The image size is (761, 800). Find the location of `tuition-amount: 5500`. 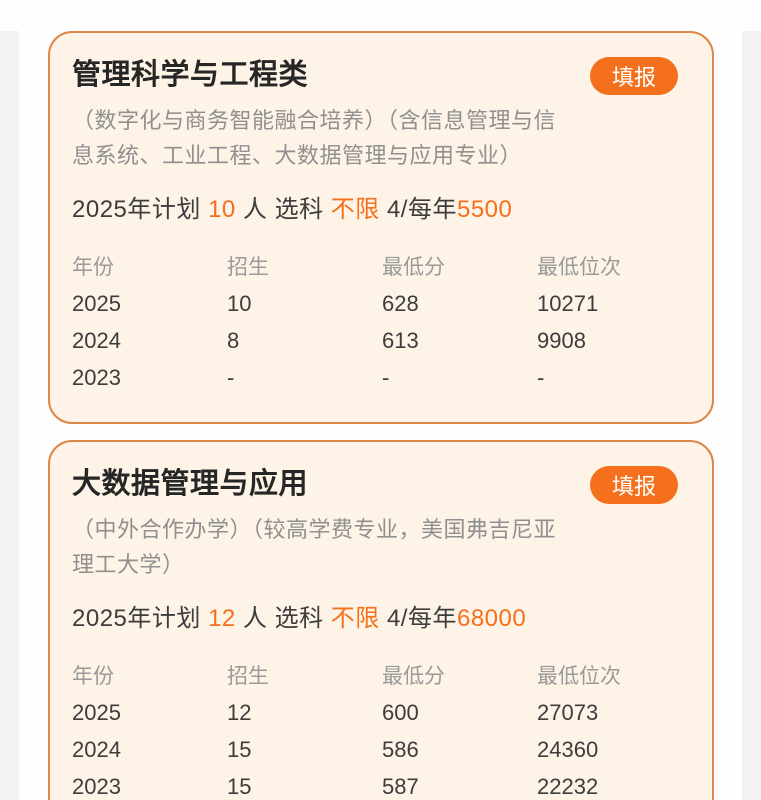

tuition-amount: 5500 is located at coordinates (484, 209).